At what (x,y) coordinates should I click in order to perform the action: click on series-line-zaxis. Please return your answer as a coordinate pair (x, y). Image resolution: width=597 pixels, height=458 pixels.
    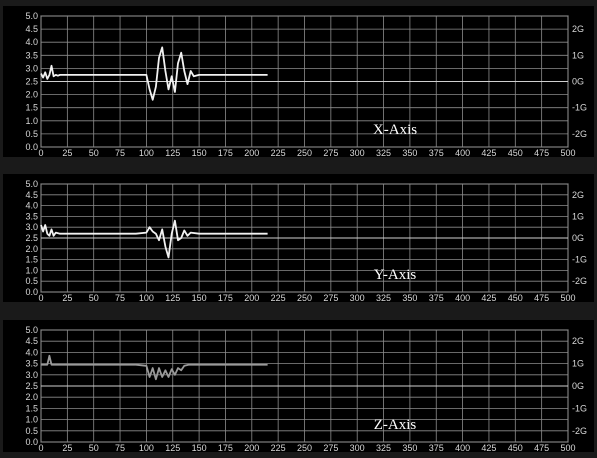
    Looking at the image, I should click on (154, 367).